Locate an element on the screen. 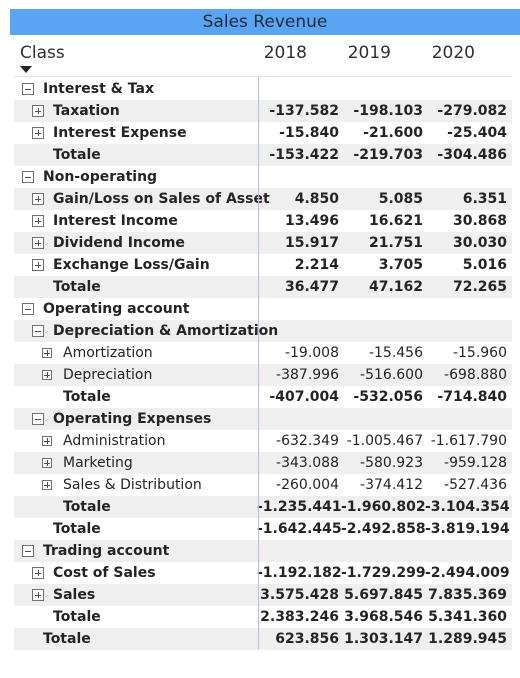 The width and height of the screenshot is (520, 678). matrix-row: Trading account is located at coordinates (263, 551).